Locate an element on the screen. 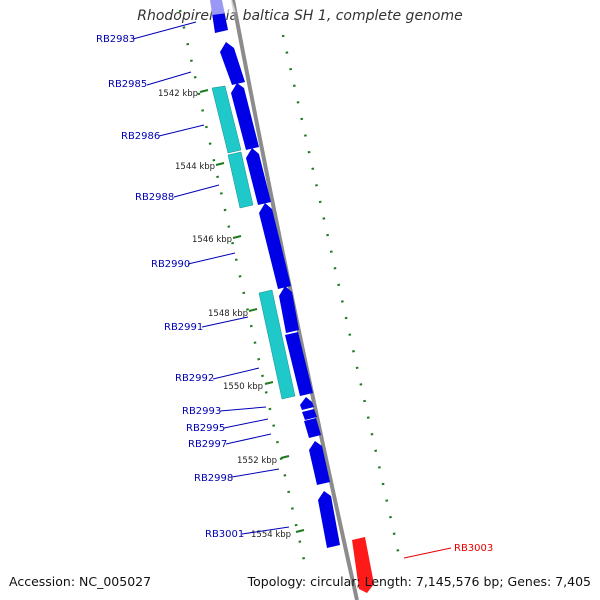 The width and height of the screenshot is (600, 600). connector-rb2998 is located at coordinates (255, 473).